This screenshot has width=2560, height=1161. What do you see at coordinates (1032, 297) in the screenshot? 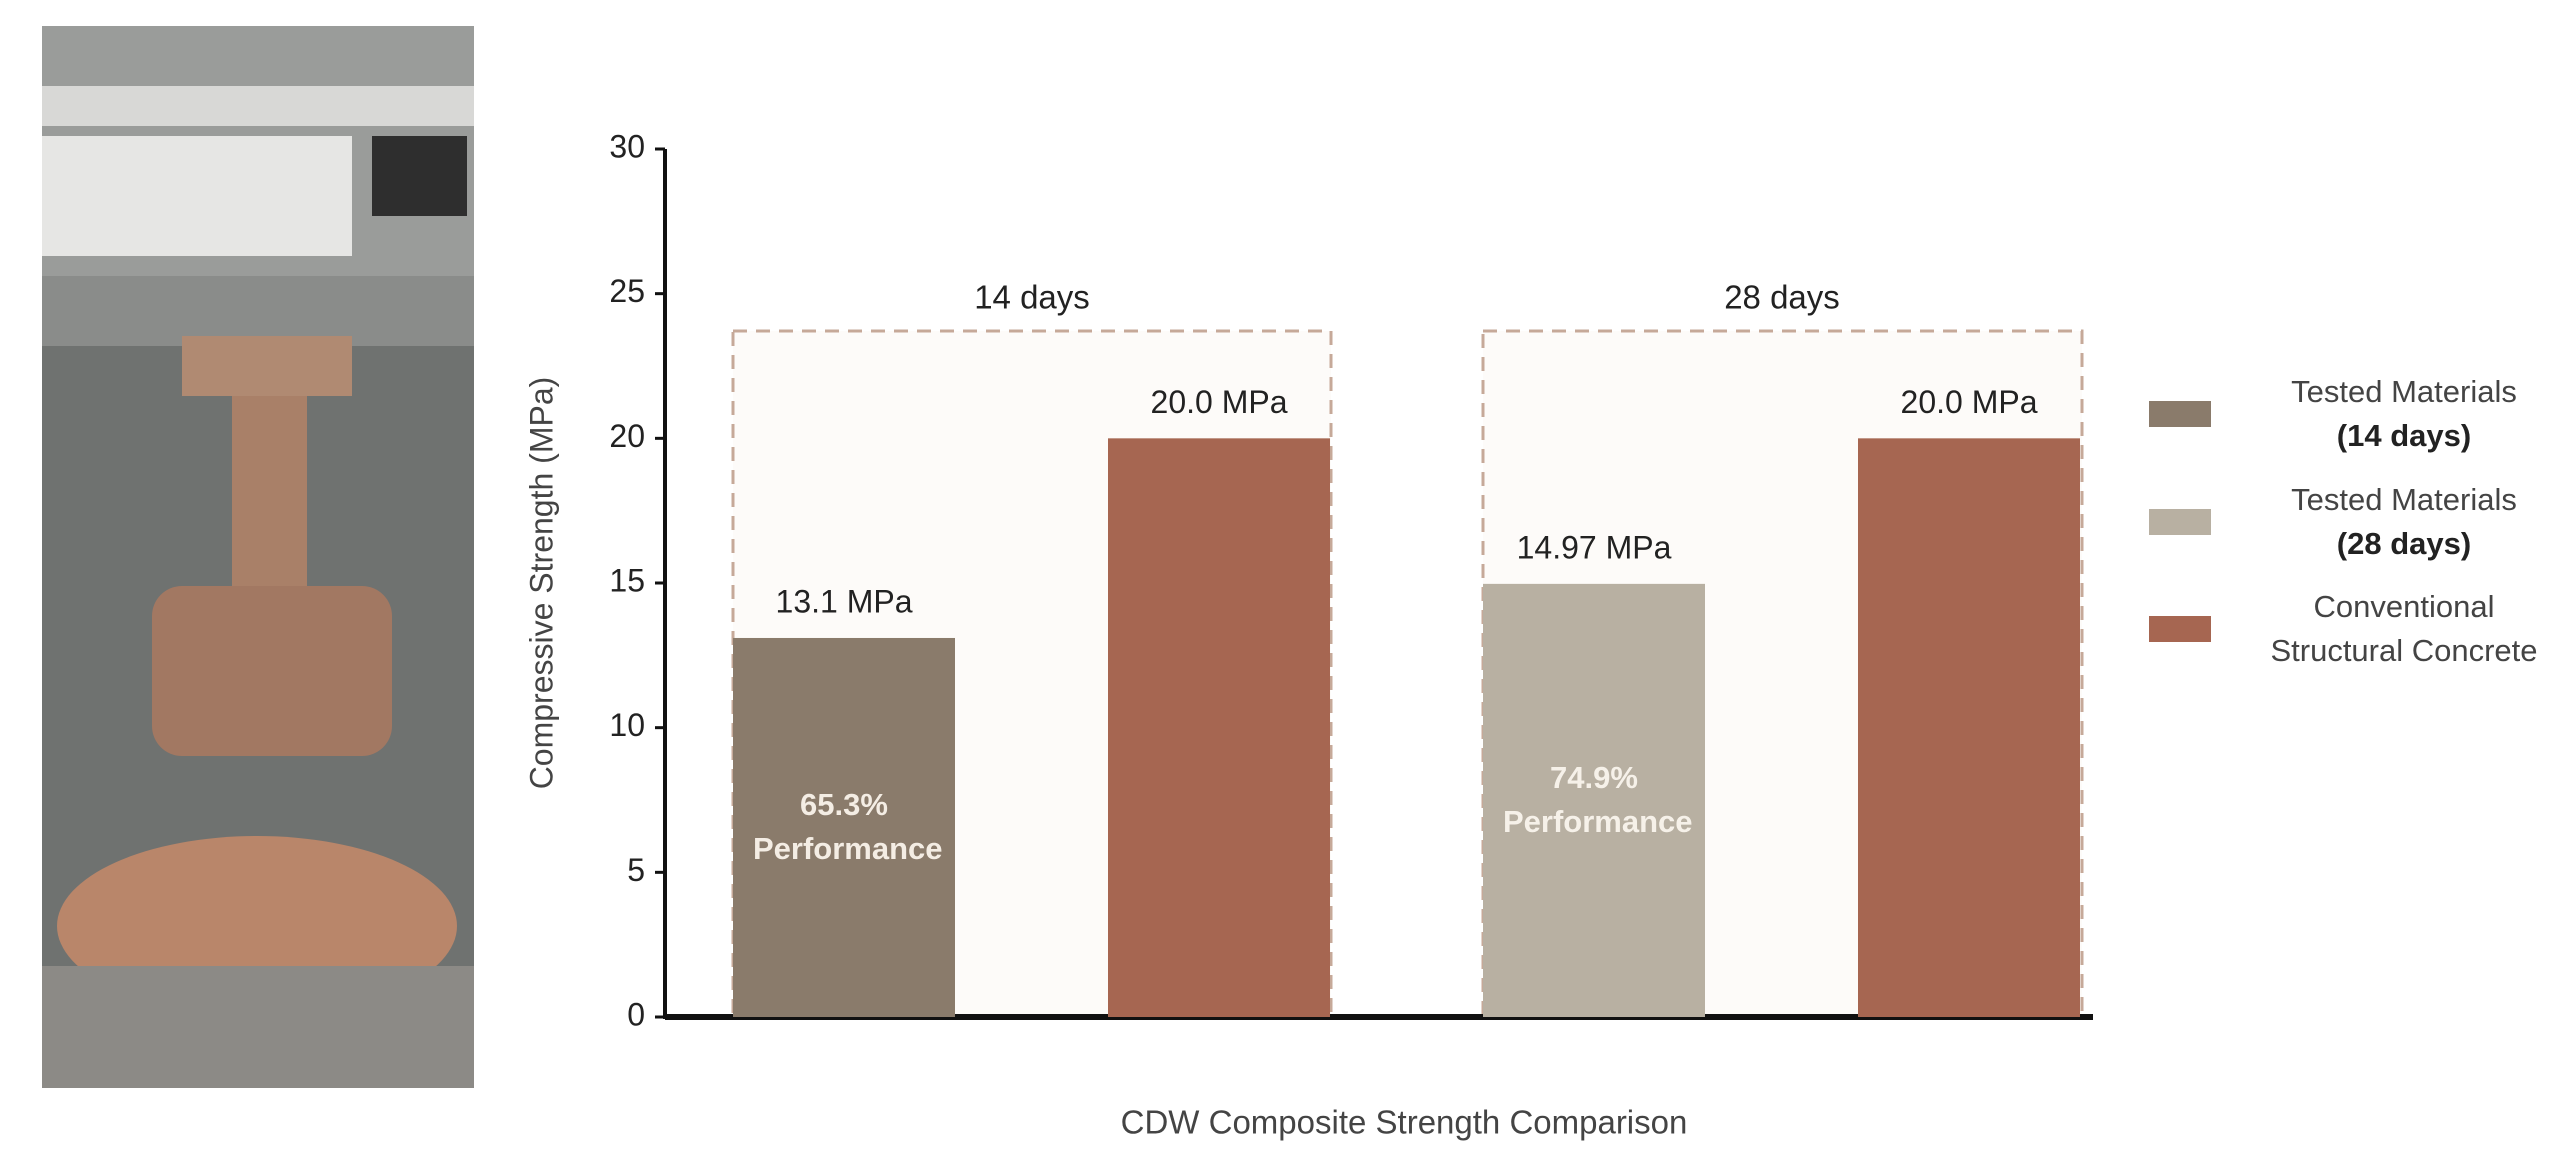
I see `category-label: 14 days` at bounding box center [1032, 297].